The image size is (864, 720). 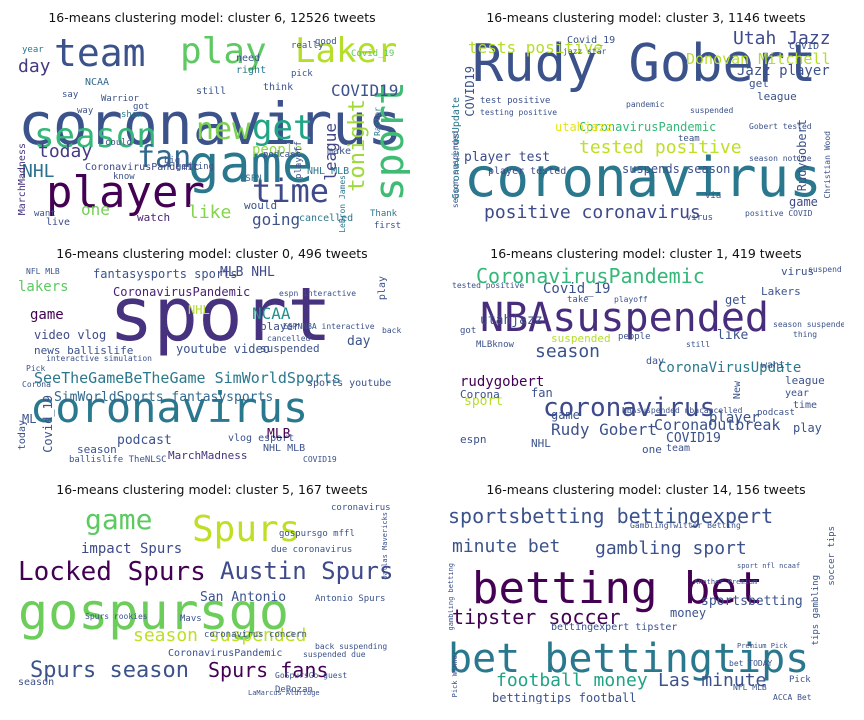 I want to click on word-cloud-term: Spurs season, so click(x=109, y=670).